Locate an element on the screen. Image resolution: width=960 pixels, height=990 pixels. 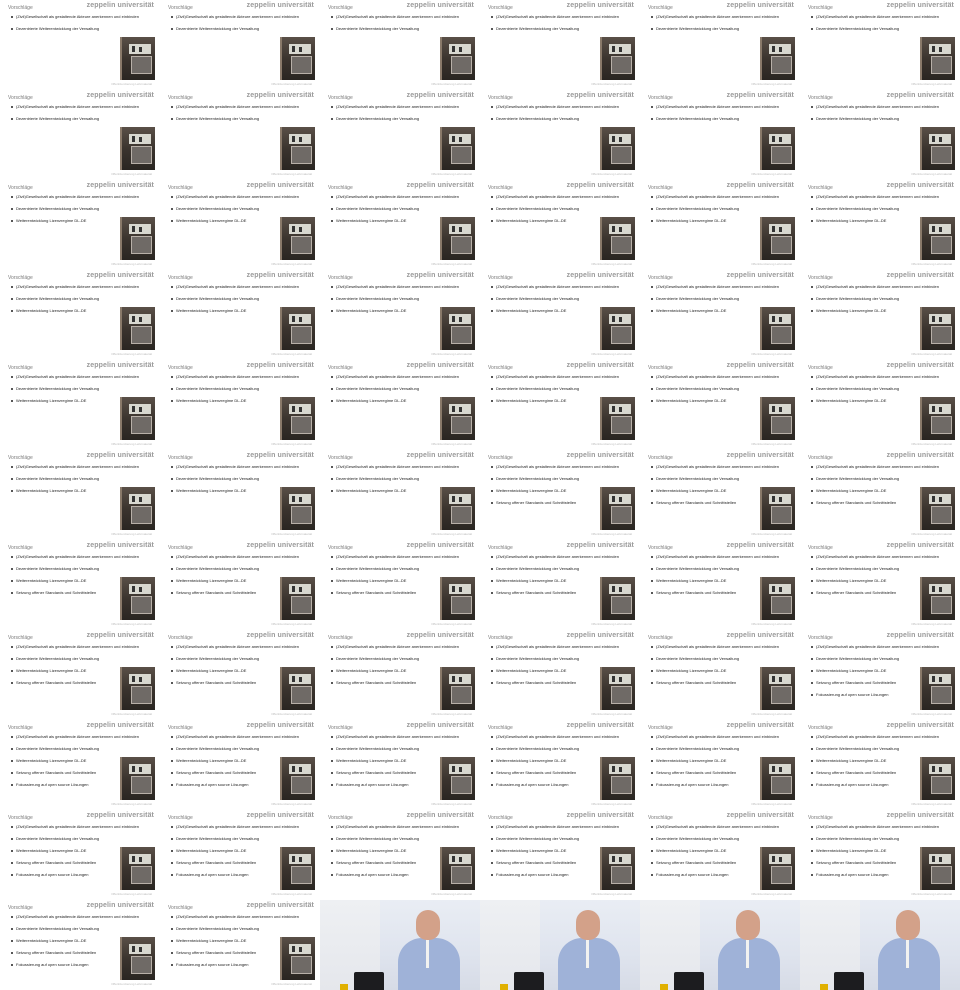
video-frame is located at coordinates (560, 945).